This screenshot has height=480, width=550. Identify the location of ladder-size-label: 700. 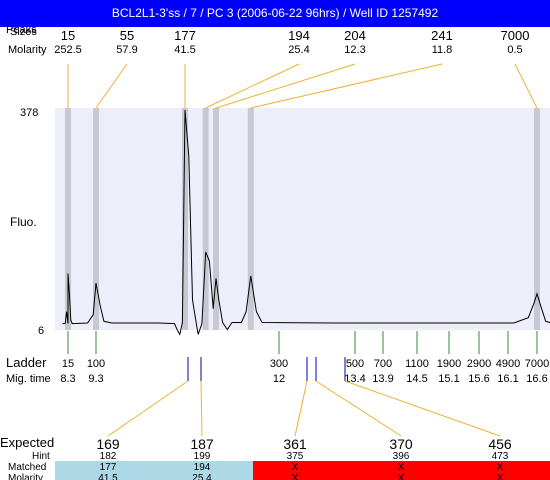
(383, 364).